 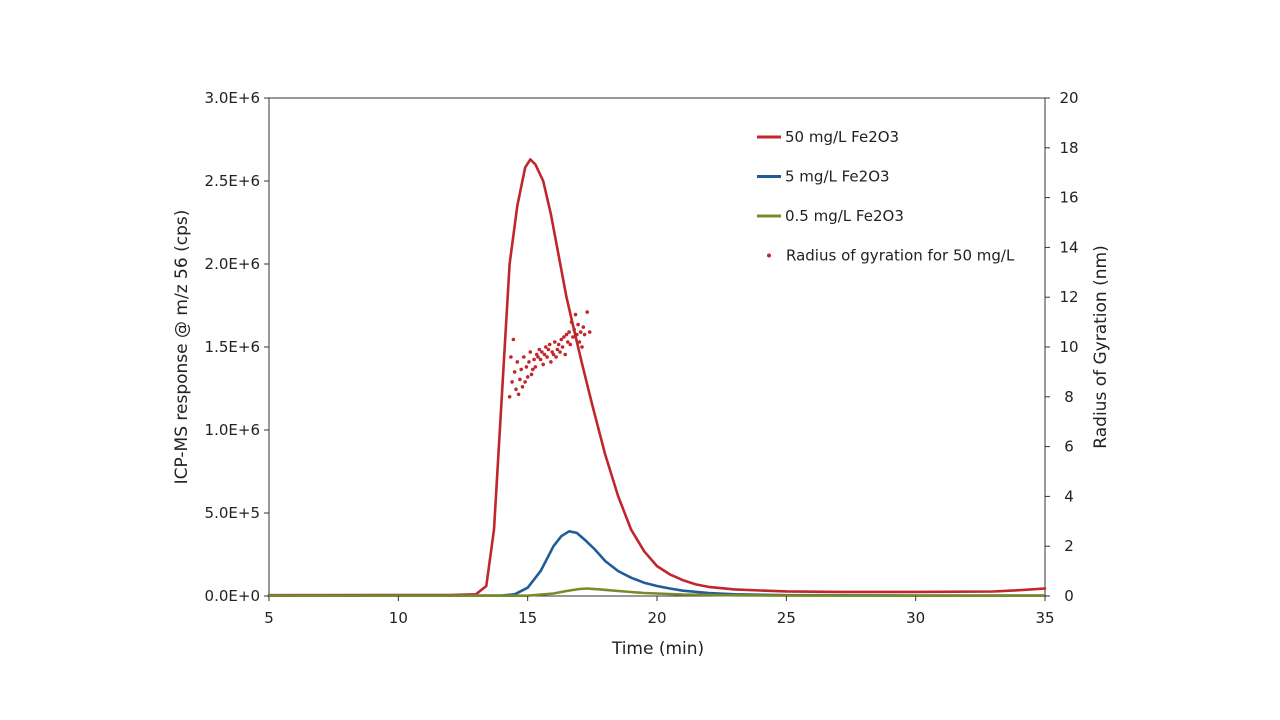 What do you see at coordinates (398, 618) in the screenshot?
I see `x-tick-label: 10` at bounding box center [398, 618].